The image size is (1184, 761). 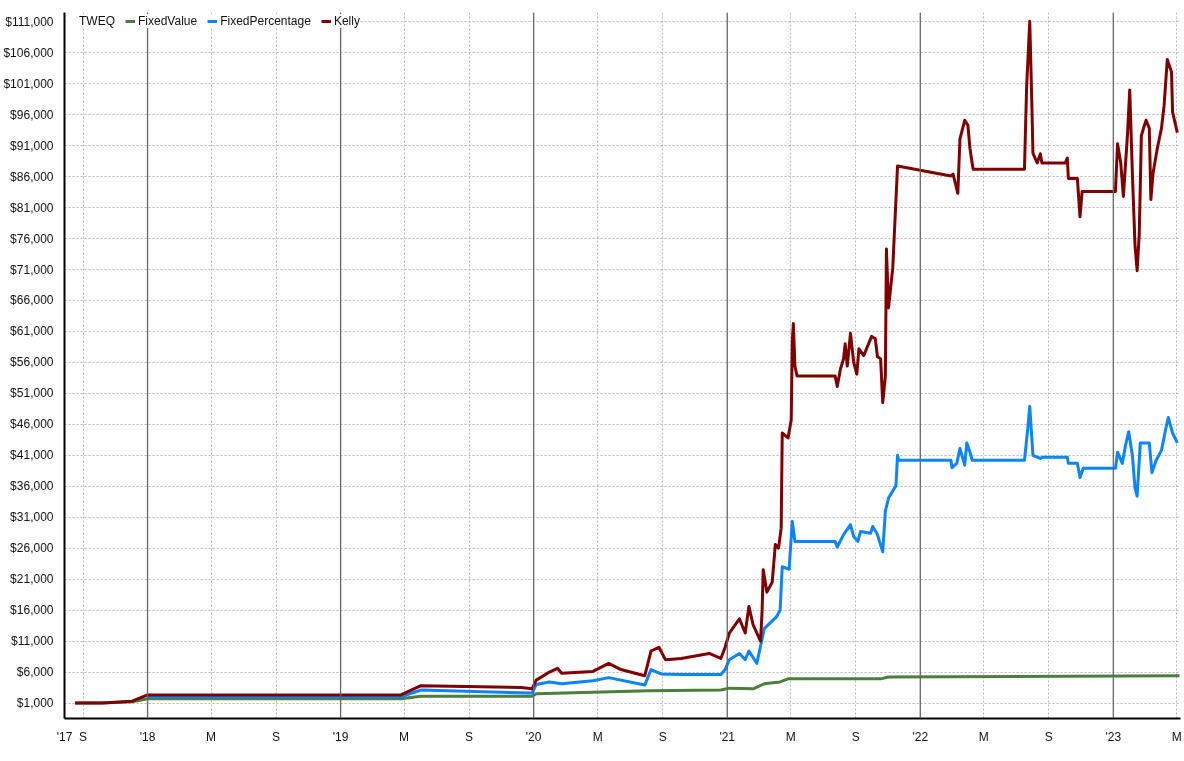 I want to click on x-tick-label: '21, so click(x=727, y=736).